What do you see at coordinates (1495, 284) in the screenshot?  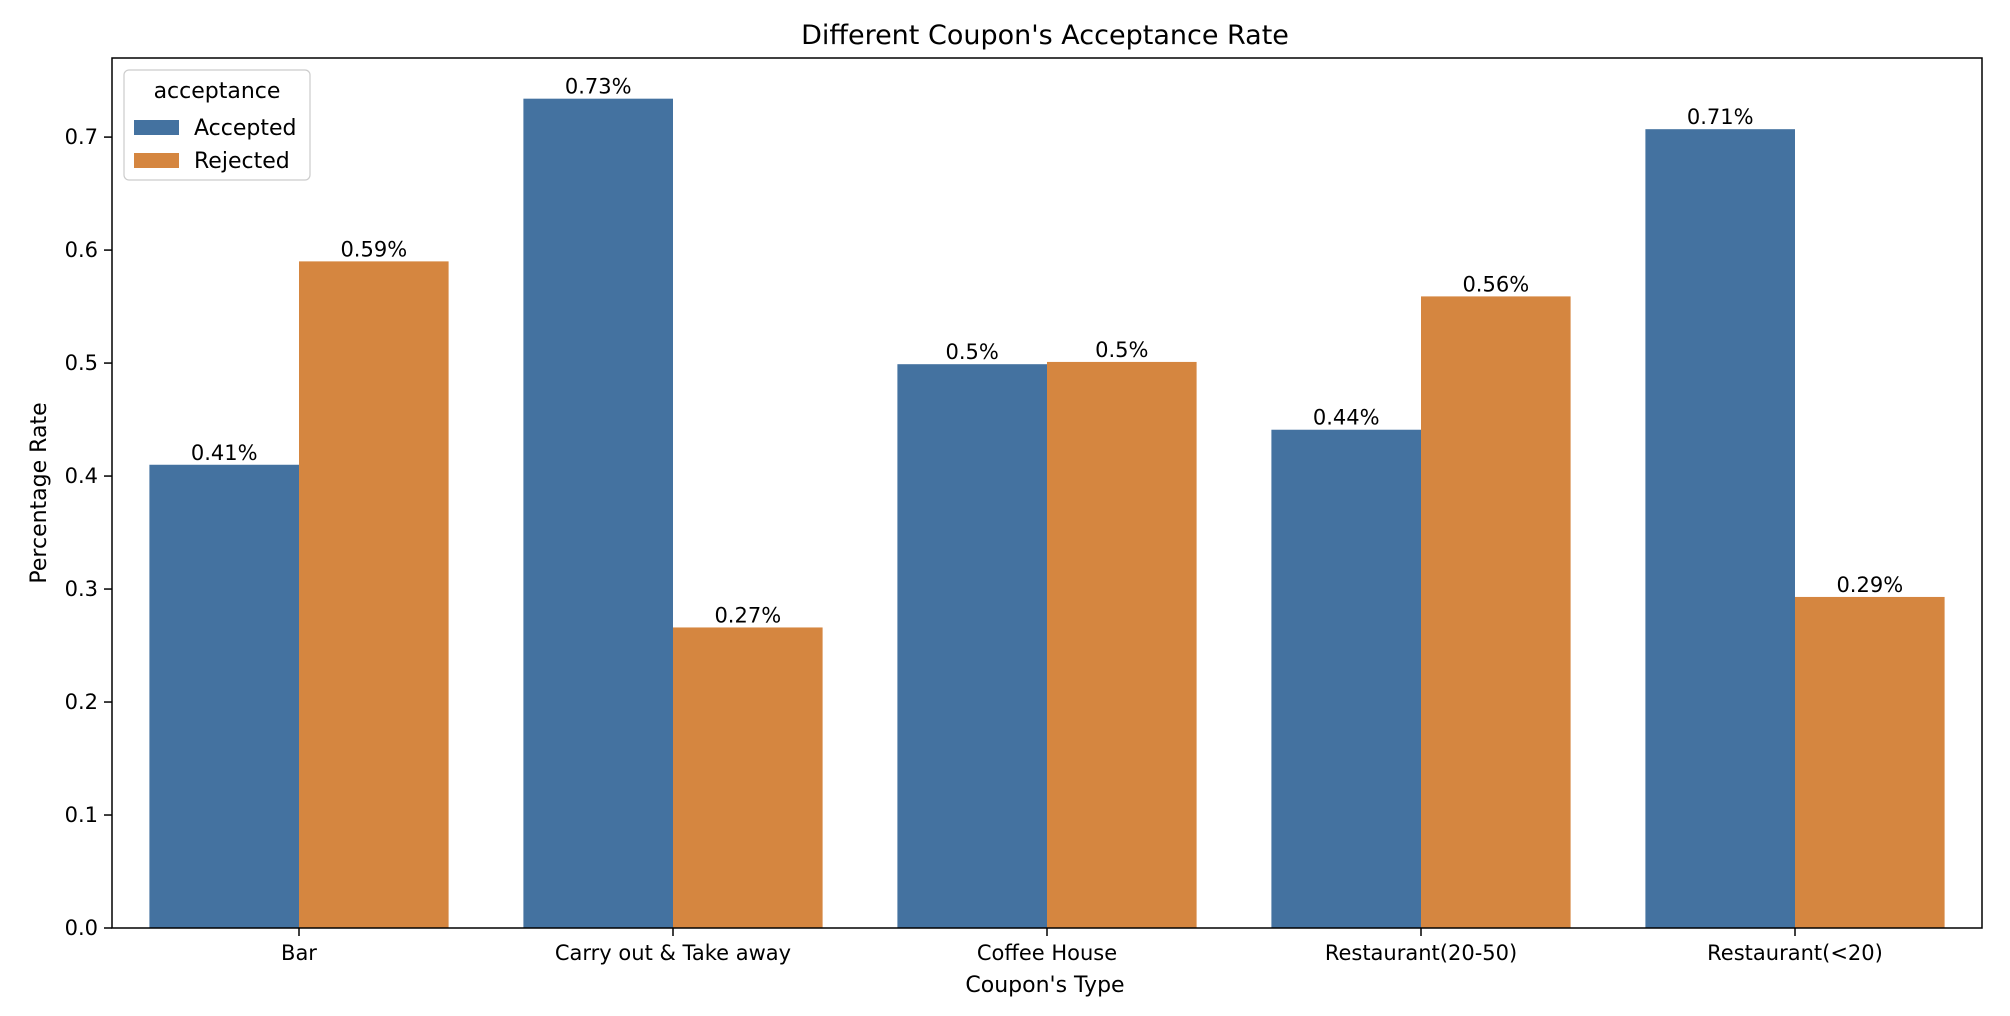 I see `data-label-rejected-3: 0.56%` at bounding box center [1495, 284].